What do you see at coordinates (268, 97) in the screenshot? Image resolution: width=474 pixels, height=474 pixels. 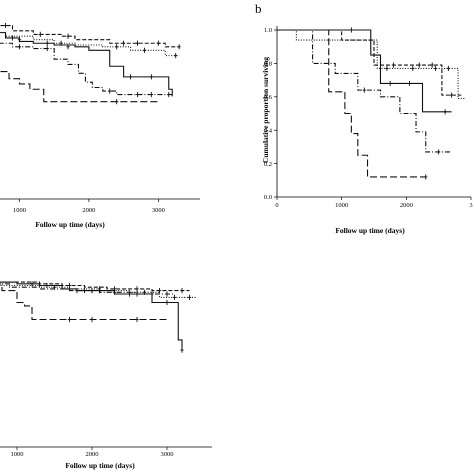 I see `y-tick-label: 0.6` at bounding box center [268, 97].